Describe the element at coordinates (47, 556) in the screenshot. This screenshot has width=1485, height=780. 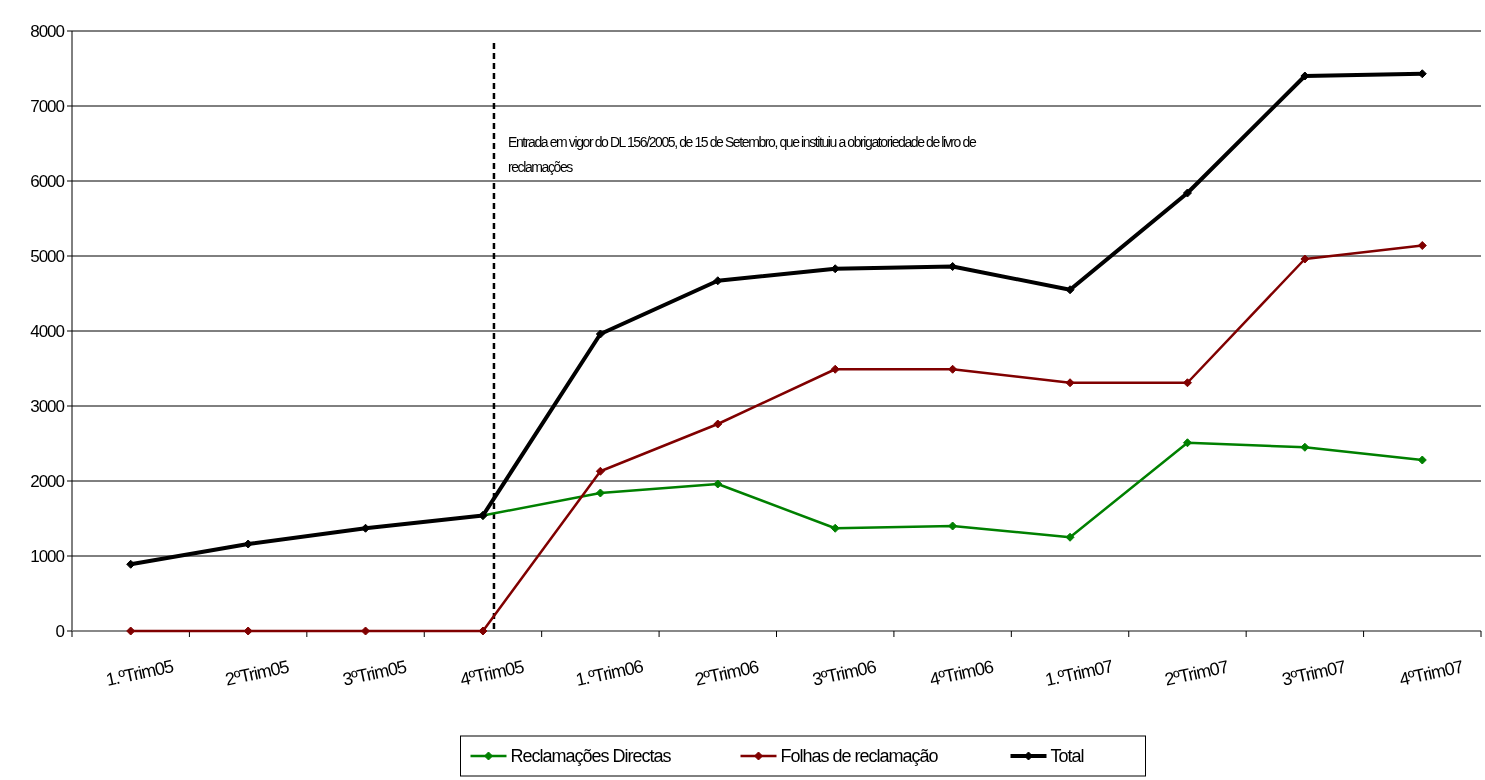
I see `y-tick-label: 1000` at that location.